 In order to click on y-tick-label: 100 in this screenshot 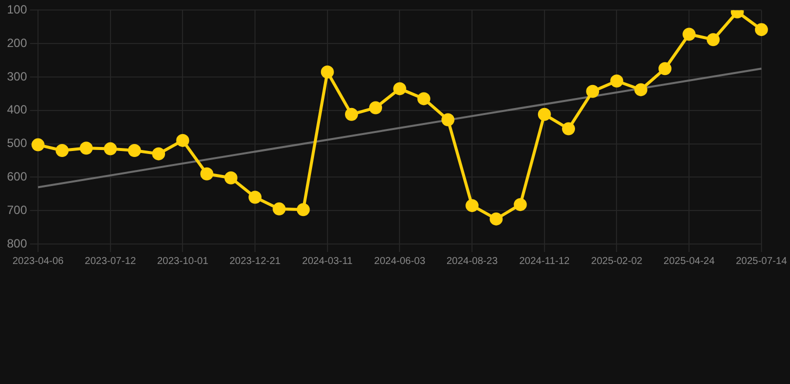, I will do `click(17, 9)`.